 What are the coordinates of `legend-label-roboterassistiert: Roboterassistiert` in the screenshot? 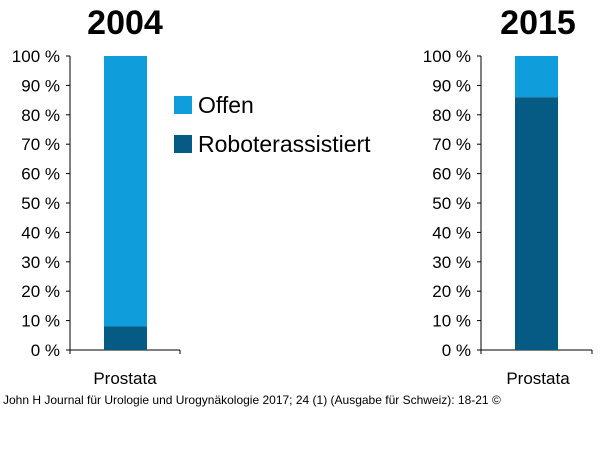 It's located at (284, 144).